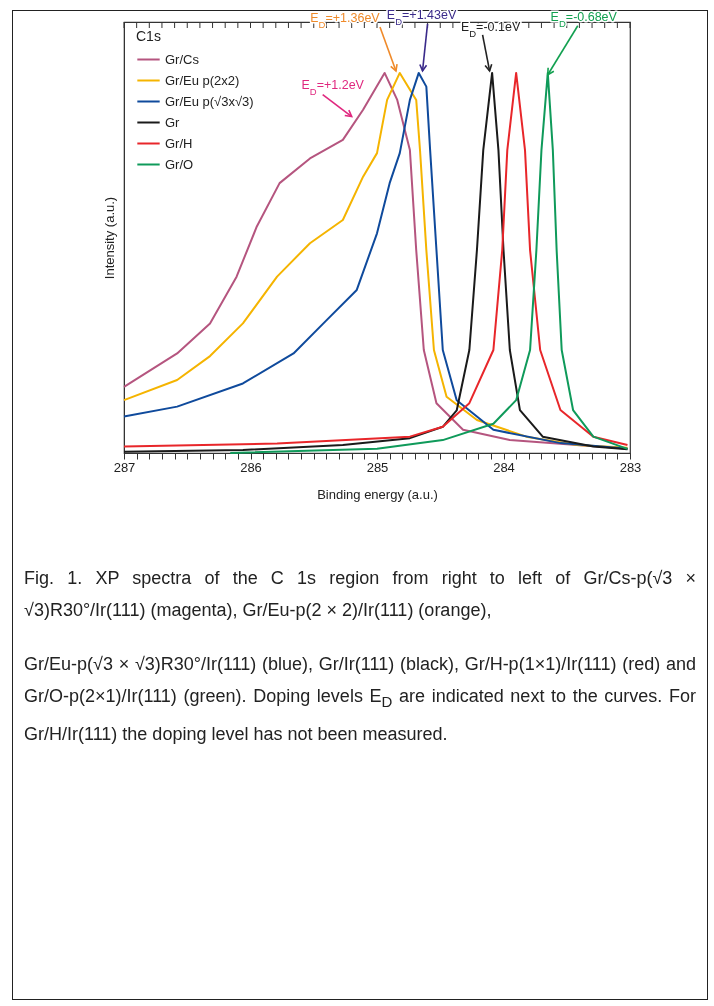  I want to click on y-axis-title: Intensity (a.u.), so click(109, 238).